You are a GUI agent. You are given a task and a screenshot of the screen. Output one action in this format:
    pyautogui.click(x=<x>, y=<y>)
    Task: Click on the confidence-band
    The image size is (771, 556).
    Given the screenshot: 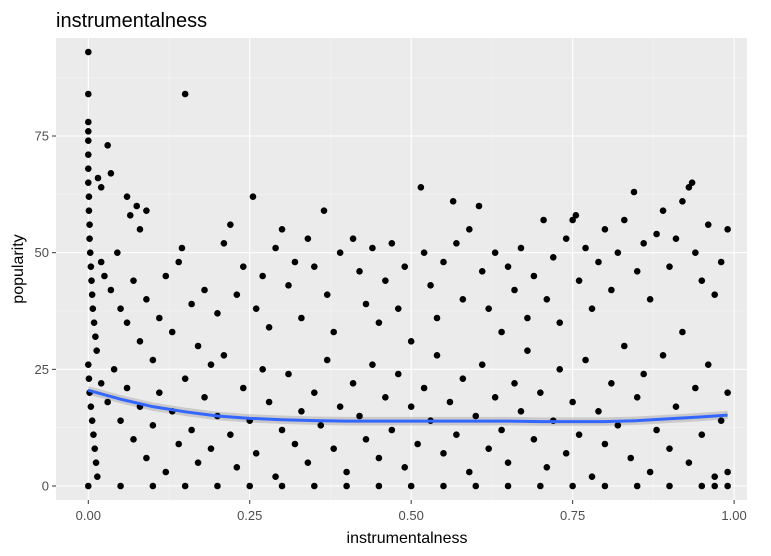 What is the action you would take?
    pyautogui.click(x=408, y=406)
    